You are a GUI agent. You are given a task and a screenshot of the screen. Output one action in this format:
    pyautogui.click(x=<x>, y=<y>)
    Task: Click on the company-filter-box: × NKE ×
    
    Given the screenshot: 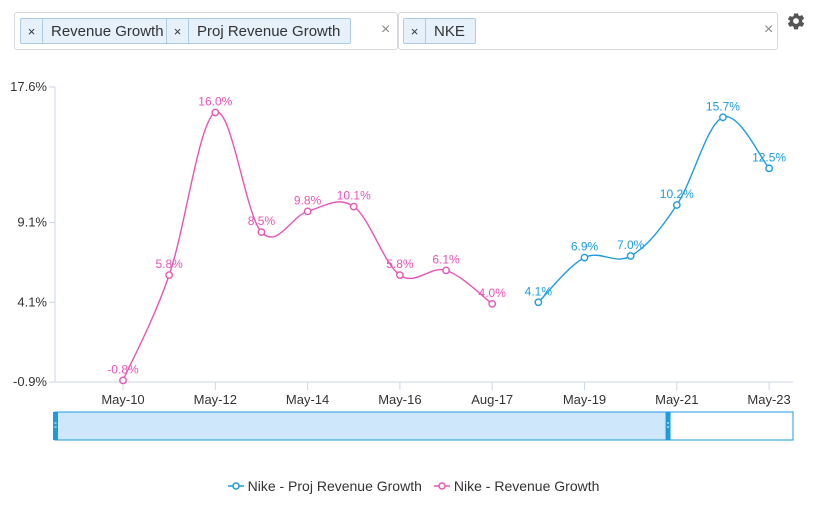 What is the action you would take?
    pyautogui.click(x=588, y=31)
    